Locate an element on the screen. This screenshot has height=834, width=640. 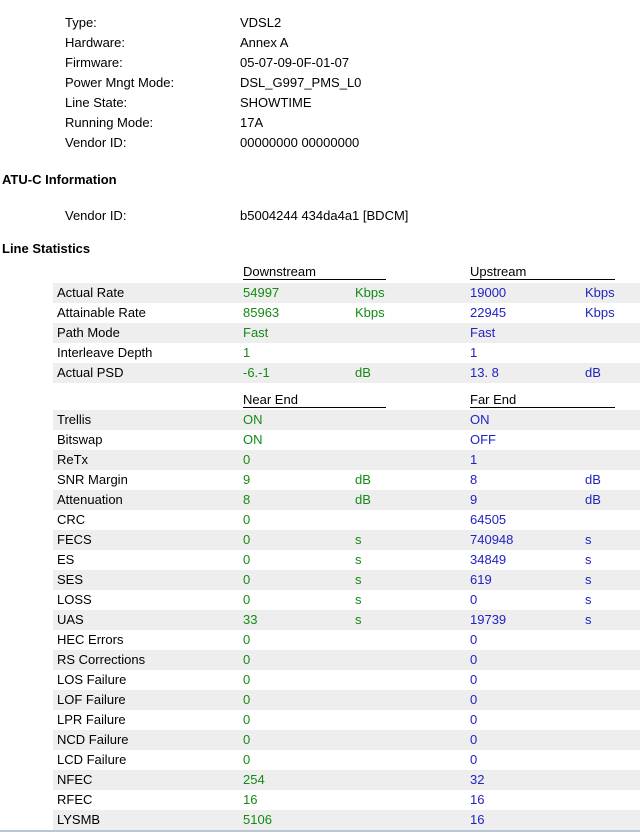
stat-label: FECS is located at coordinates (74, 539).